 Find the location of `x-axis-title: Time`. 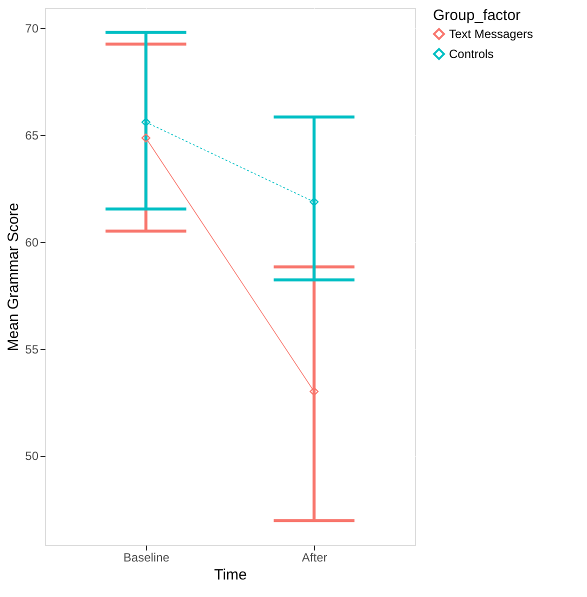

x-axis-title: Time is located at coordinates (230, 575).